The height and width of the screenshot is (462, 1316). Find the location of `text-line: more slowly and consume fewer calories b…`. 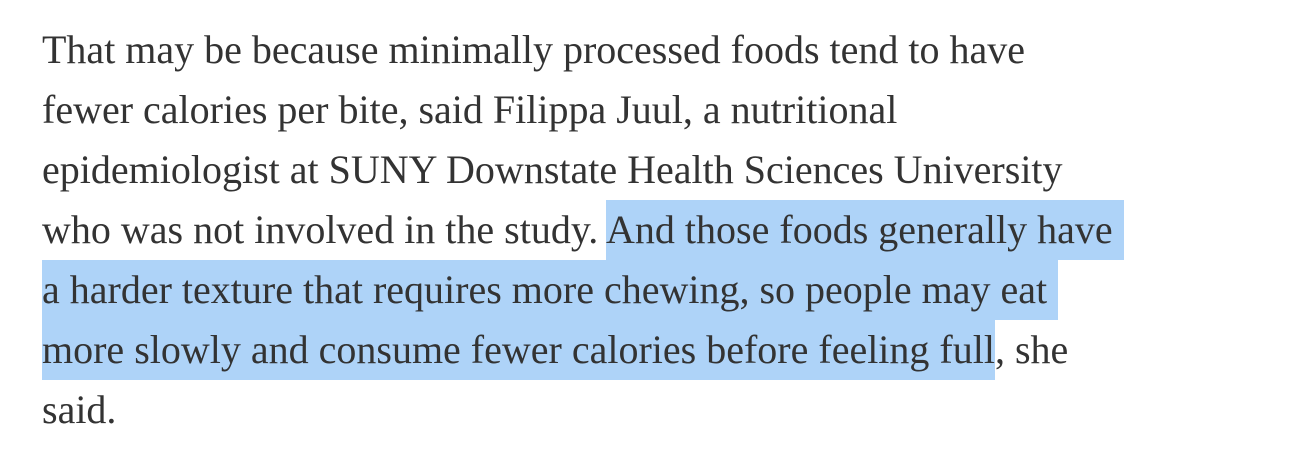

text-line: more slowly and consume fewer calories b… is located at coordinates (662, 350).